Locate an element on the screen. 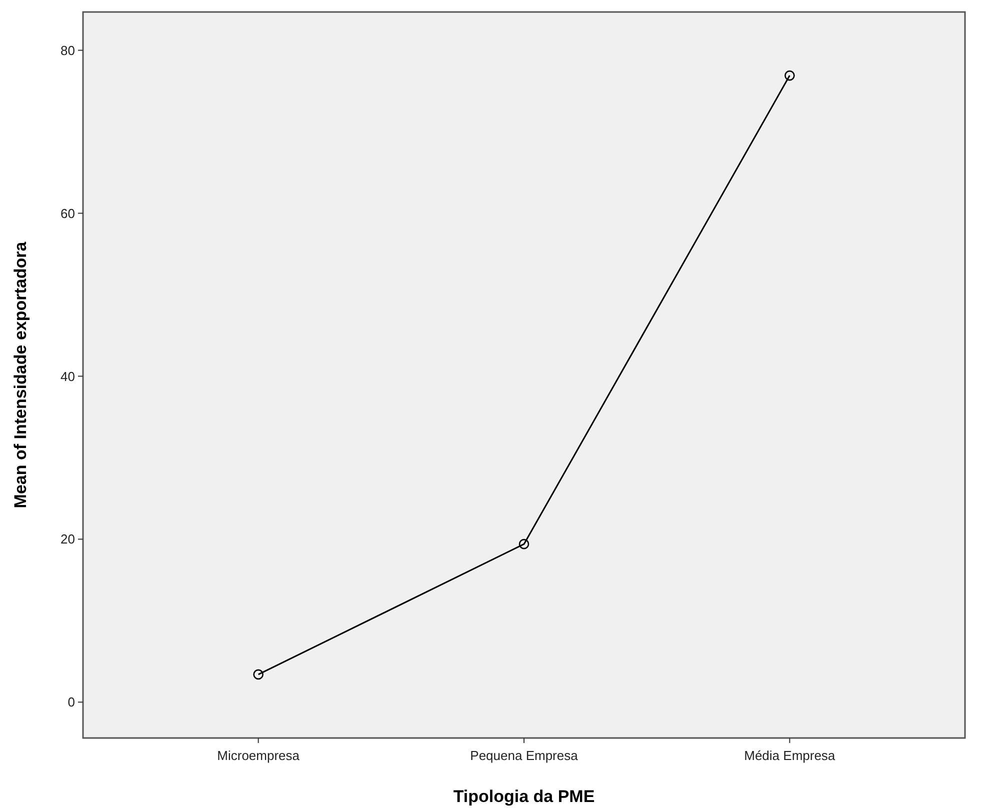  y-tick-label: 60 is located at coordinates (67, 213).